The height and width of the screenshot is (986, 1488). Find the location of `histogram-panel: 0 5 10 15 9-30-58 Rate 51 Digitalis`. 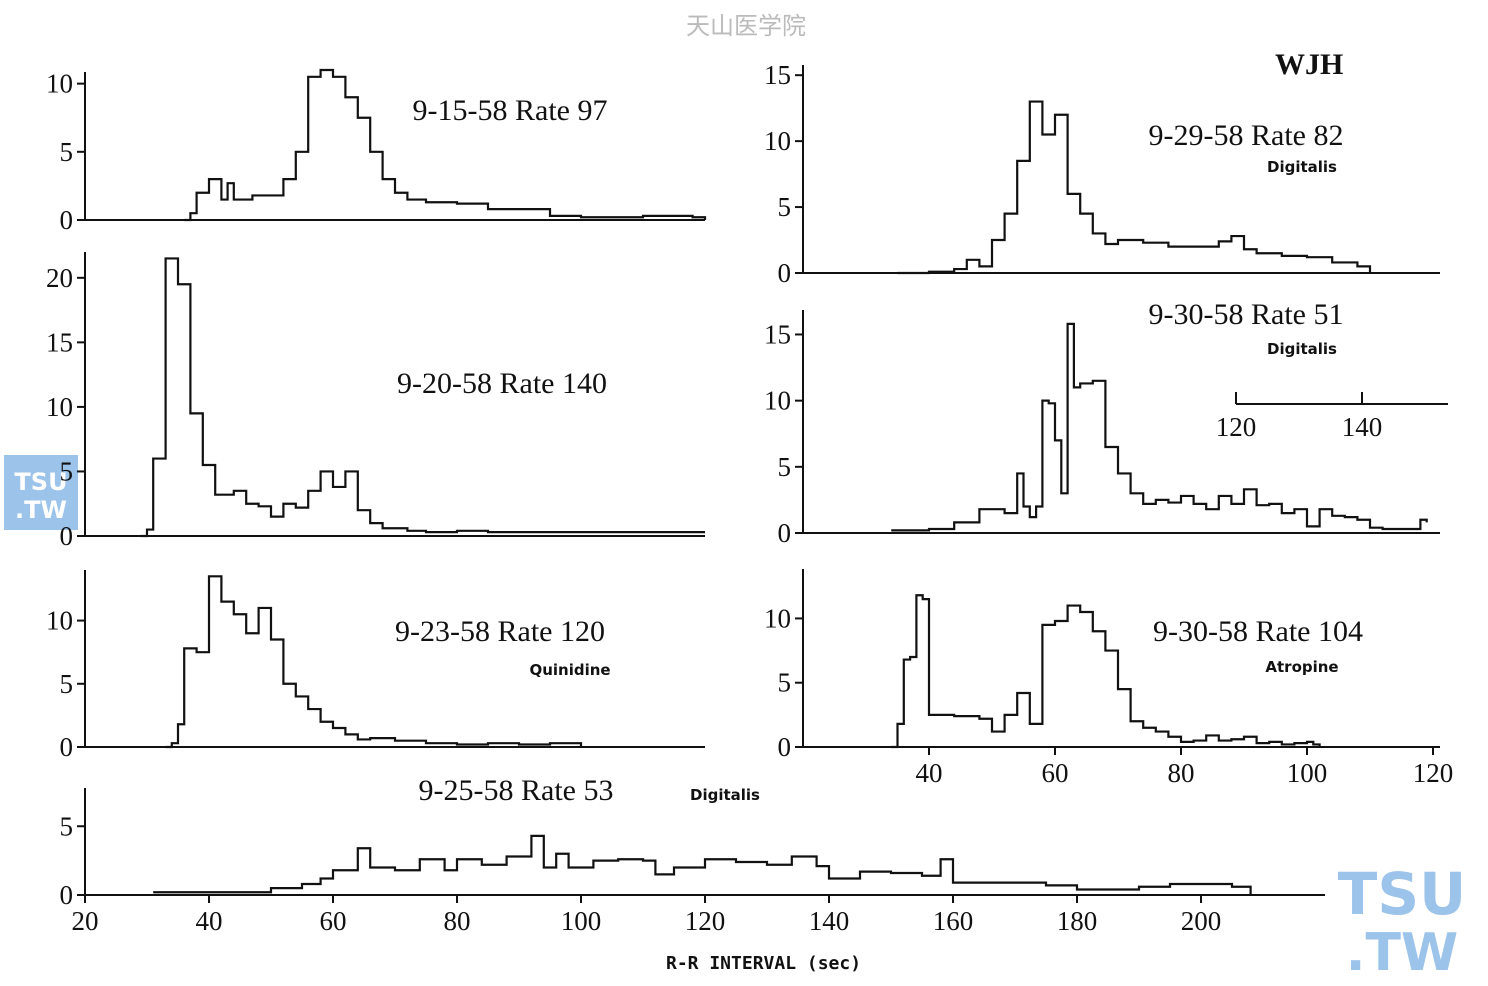

histogram-panel: 0 5 10 15 9-30-58 Rate 51 Digitalis is located at coordinates (1102, 423).